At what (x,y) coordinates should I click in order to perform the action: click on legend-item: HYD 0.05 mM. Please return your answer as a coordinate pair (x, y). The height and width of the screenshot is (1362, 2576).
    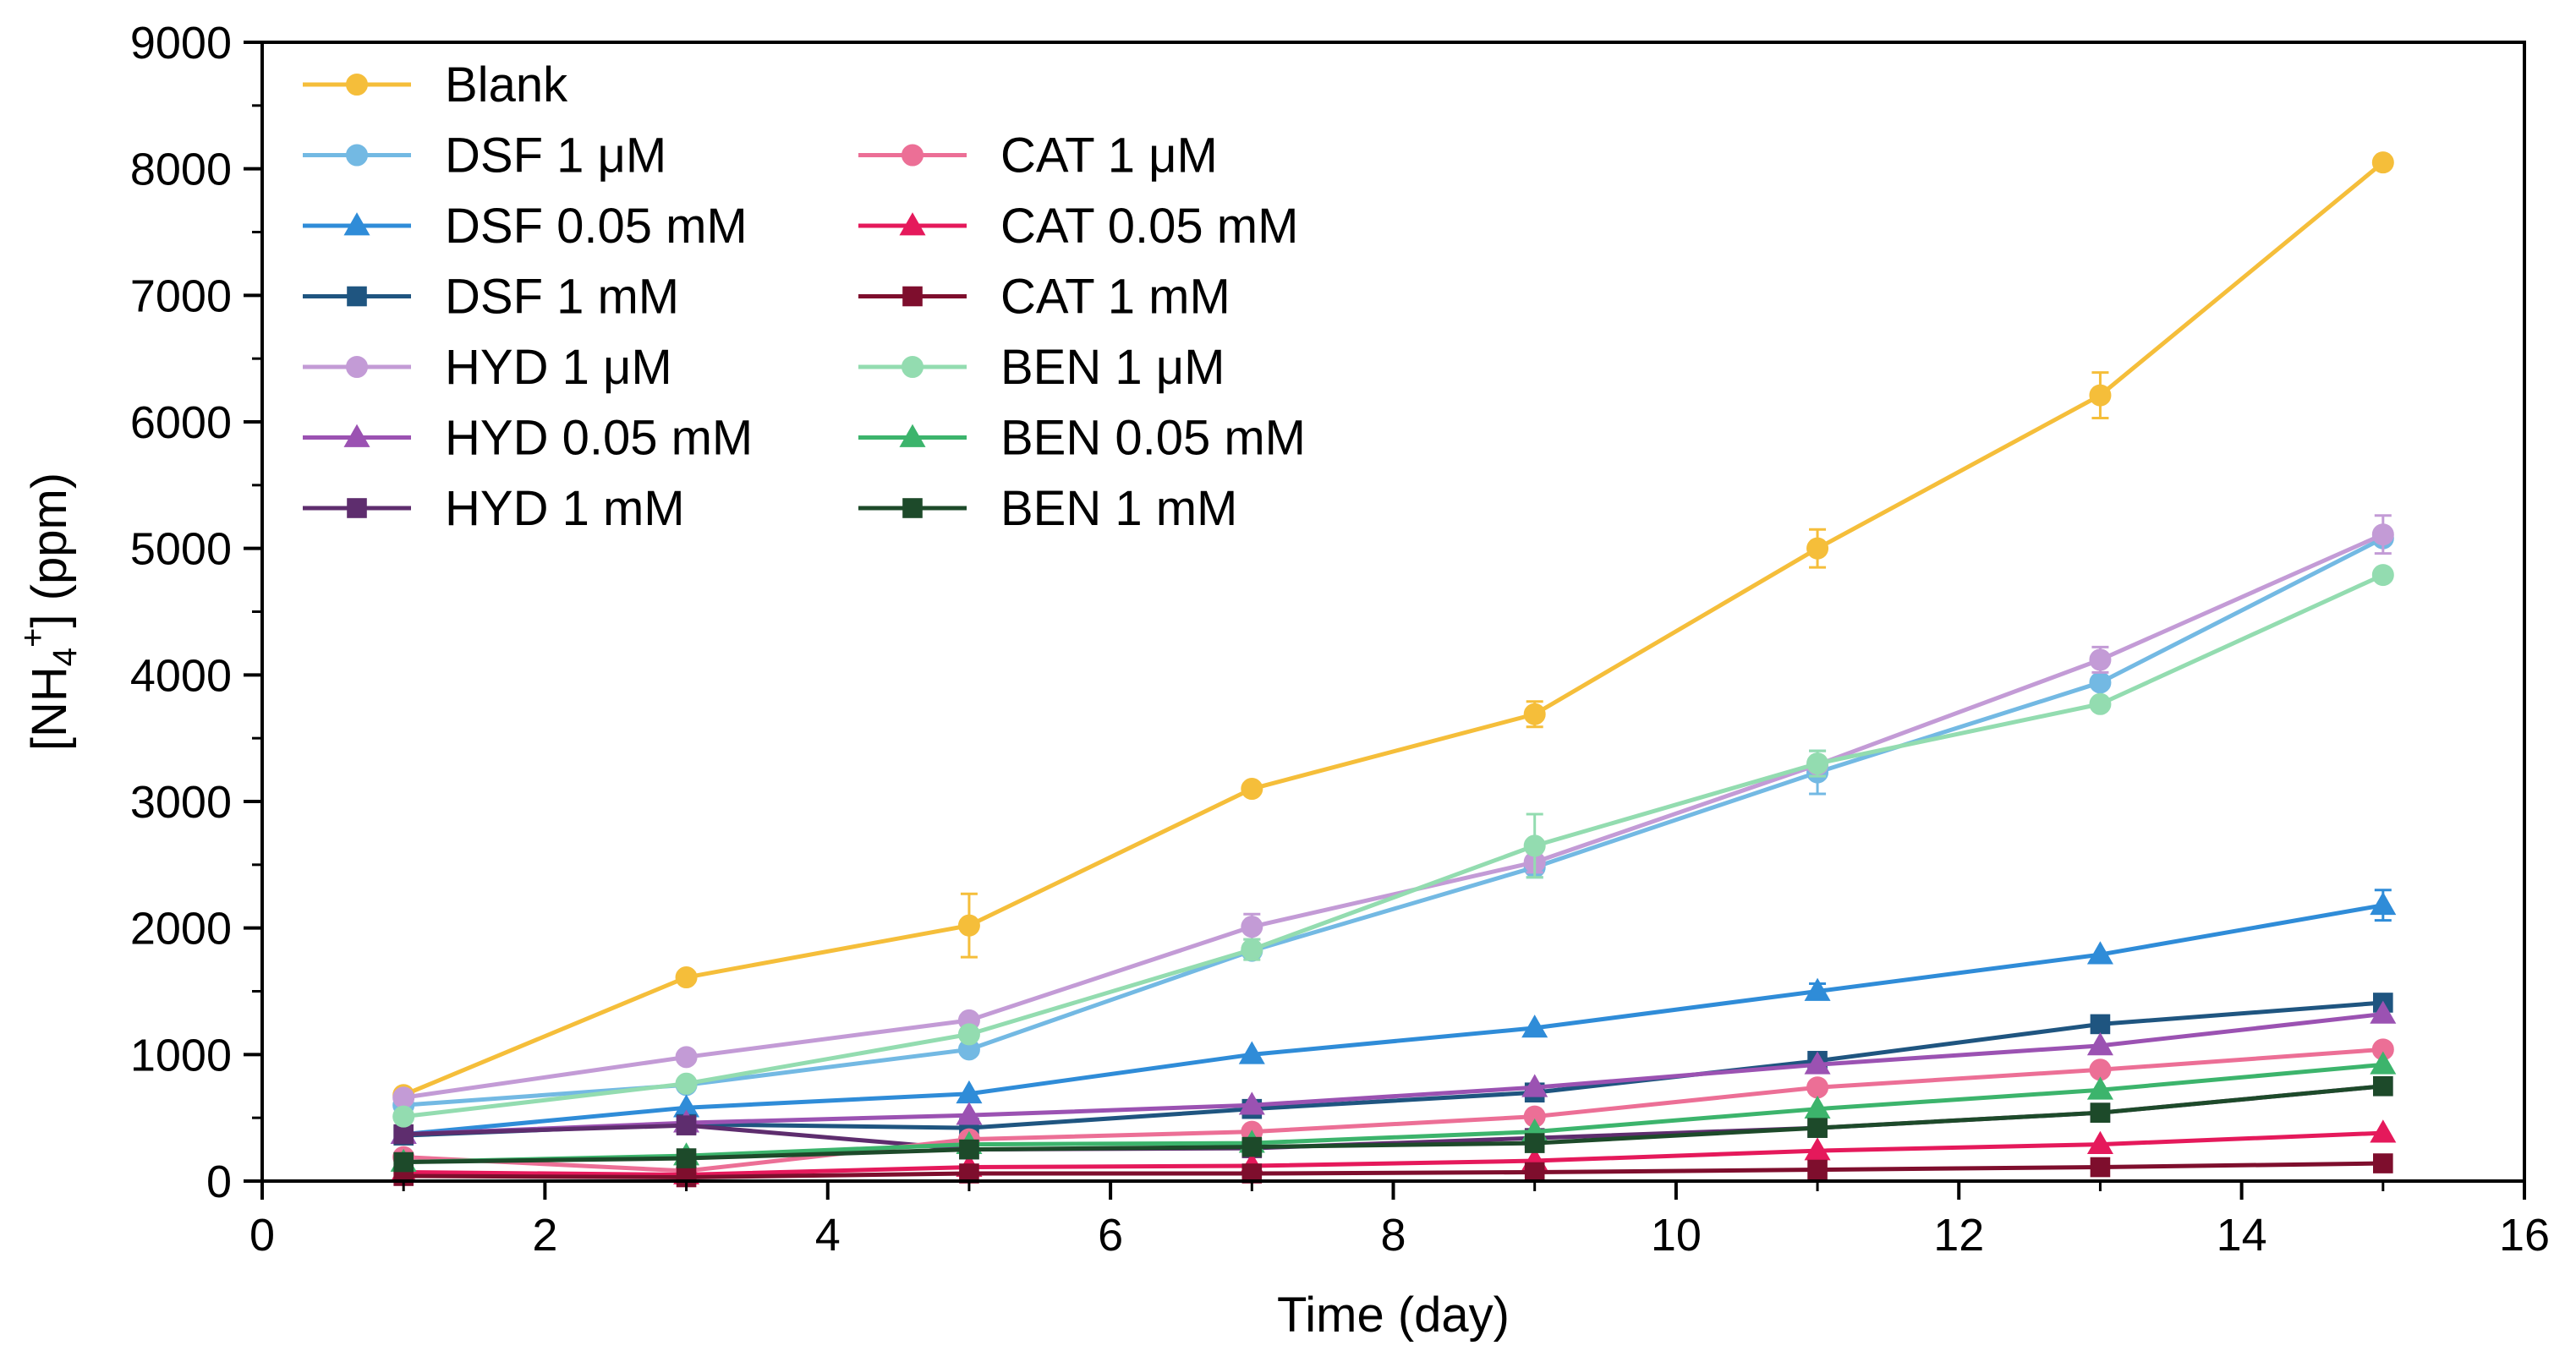
    Looking at the image, I should click on (528, 438).